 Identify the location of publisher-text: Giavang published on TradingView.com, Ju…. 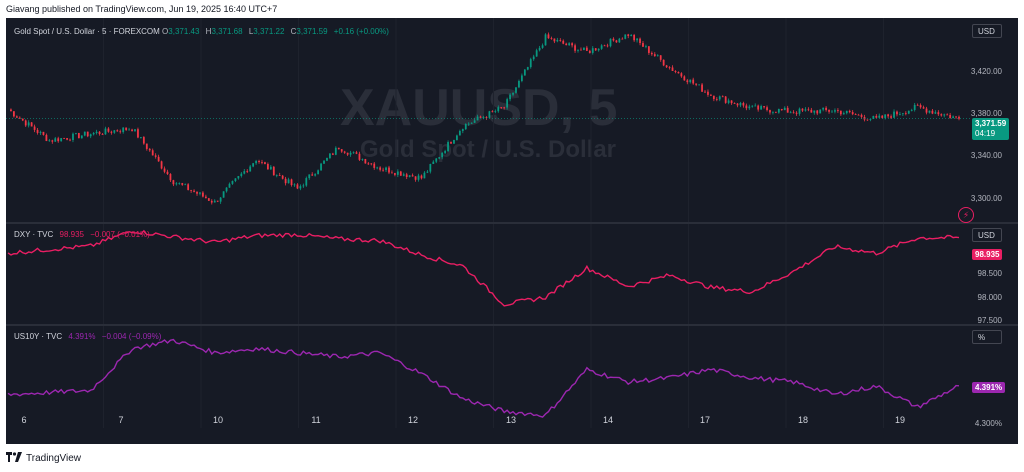
(142, 9).